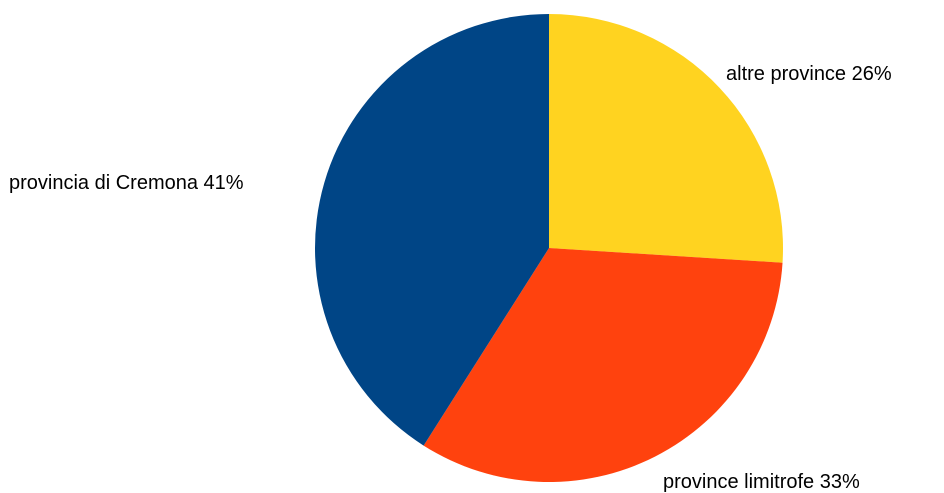  I want to click on slice-label-provincia-di-cremona: provincia di Cremona 41%, so click(126, 183).